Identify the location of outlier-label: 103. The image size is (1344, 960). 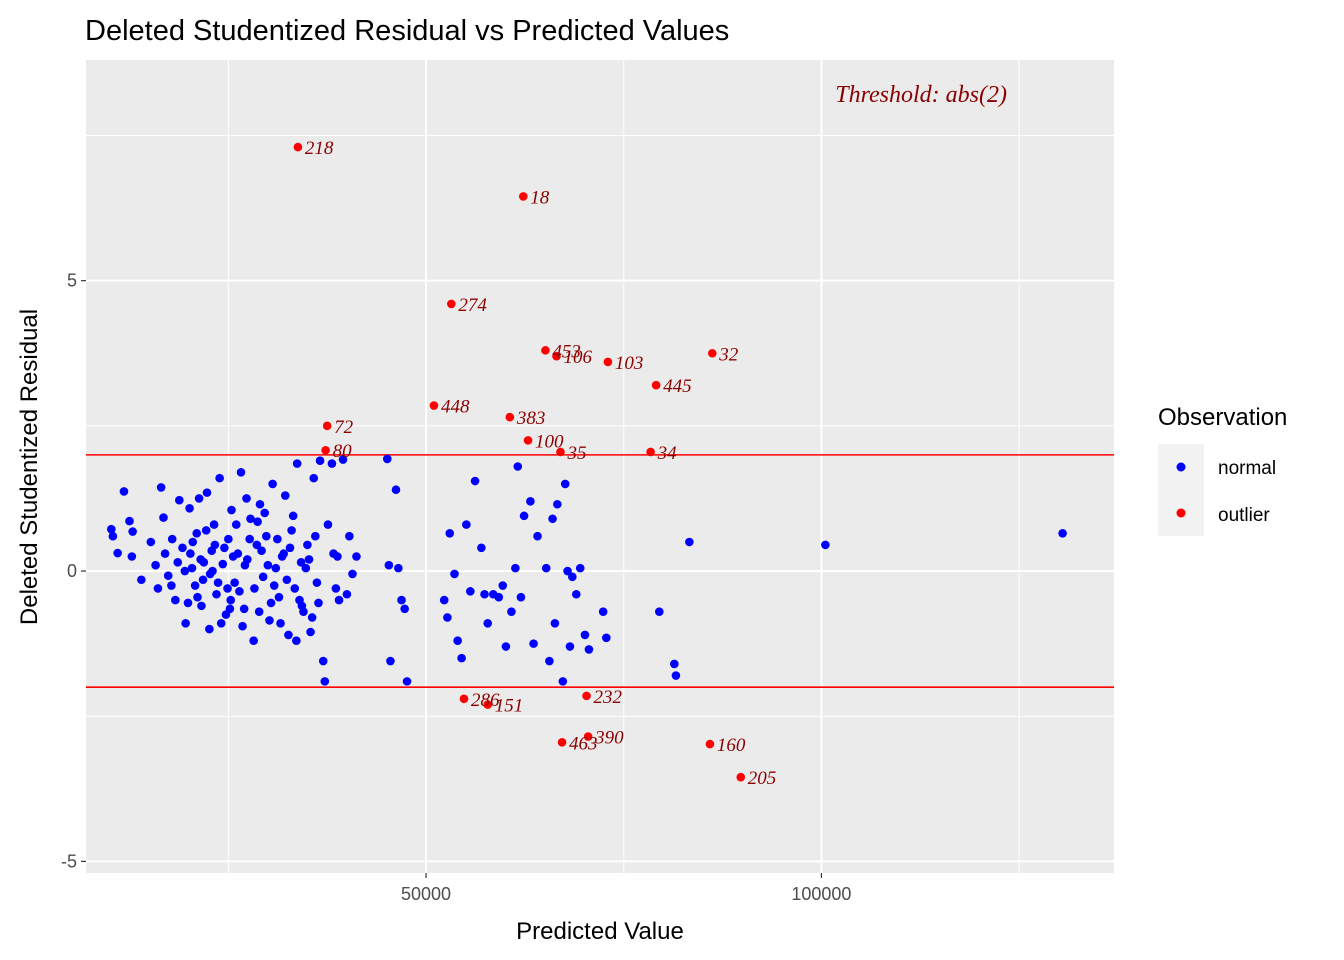
(629, 363).